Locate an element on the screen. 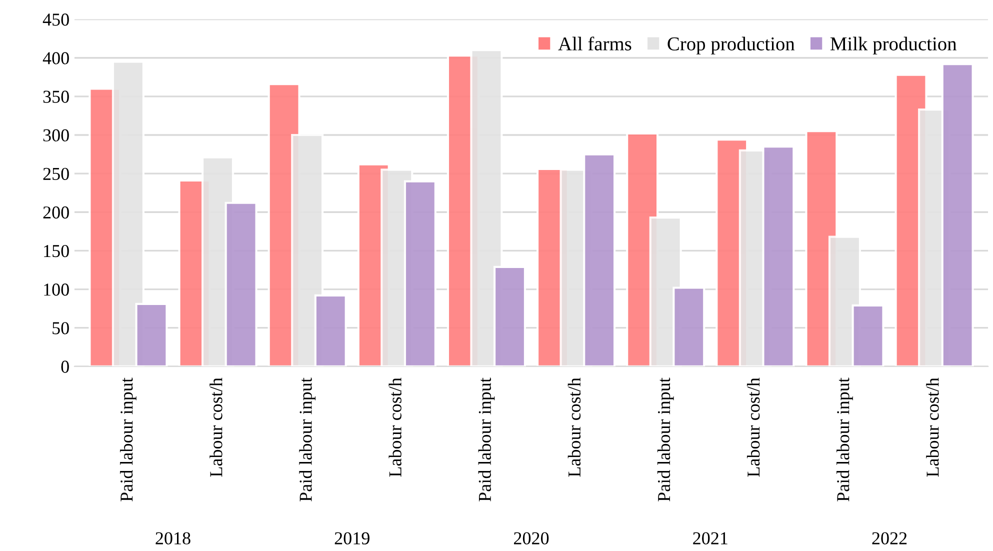  text: 2021 is located at coordinates (710, 538).